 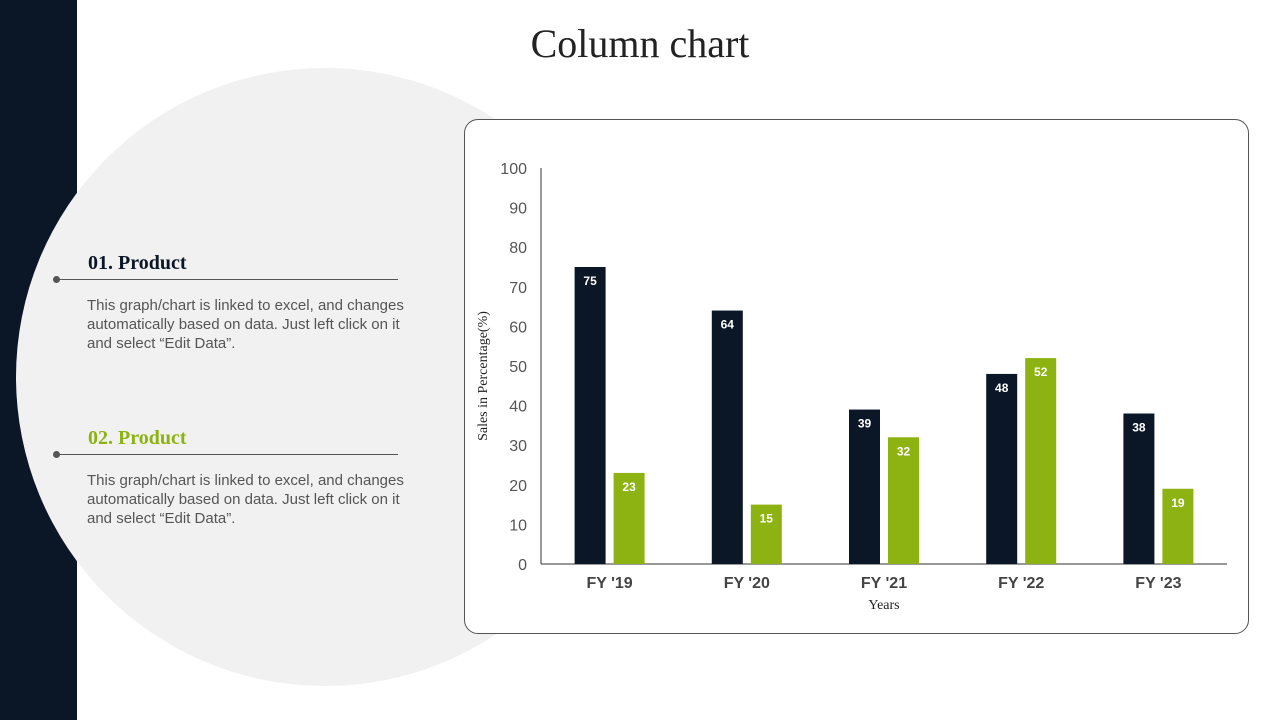 I want to click on x-tick-label: FY '23, so click(x=1158, y=583).